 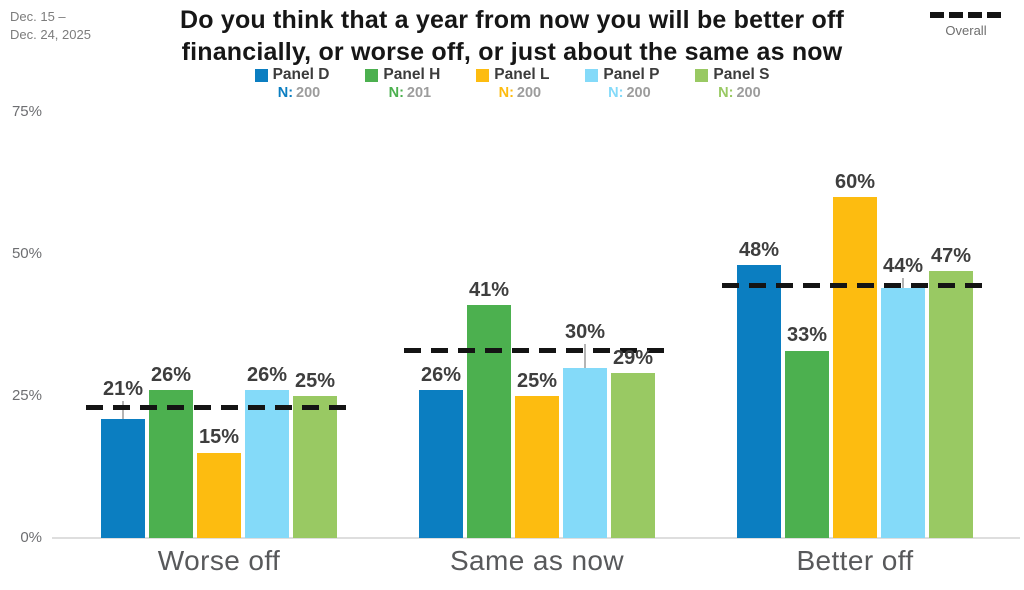 What do you see at coordinates (267, 464) in the screenshot?
I see `bar-panel-p-worse-off` at bounding box center [267, 464].